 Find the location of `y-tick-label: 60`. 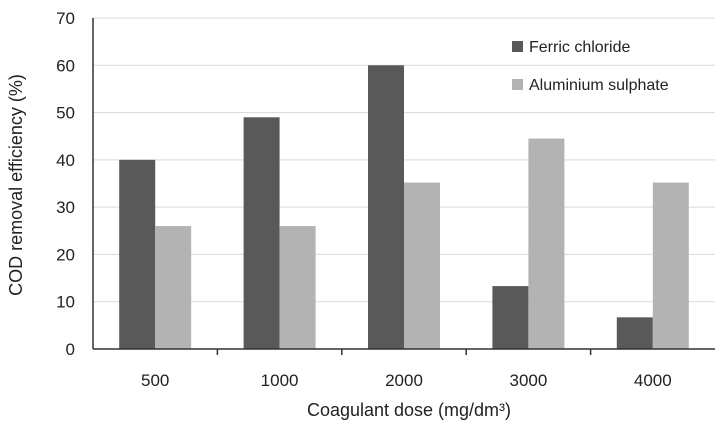

y-tick-label: 60 is located at coordinates (65, 65).